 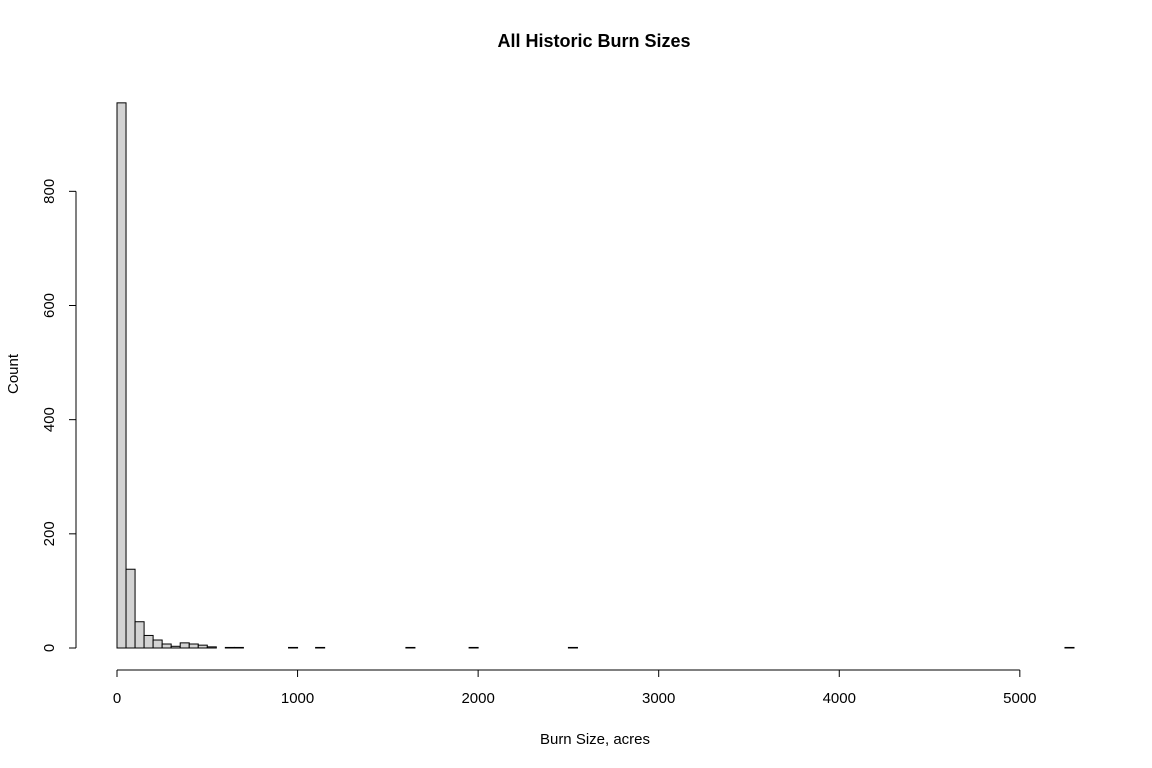 I want to click on x-tick-label: 0, so click(x=117, y=698).